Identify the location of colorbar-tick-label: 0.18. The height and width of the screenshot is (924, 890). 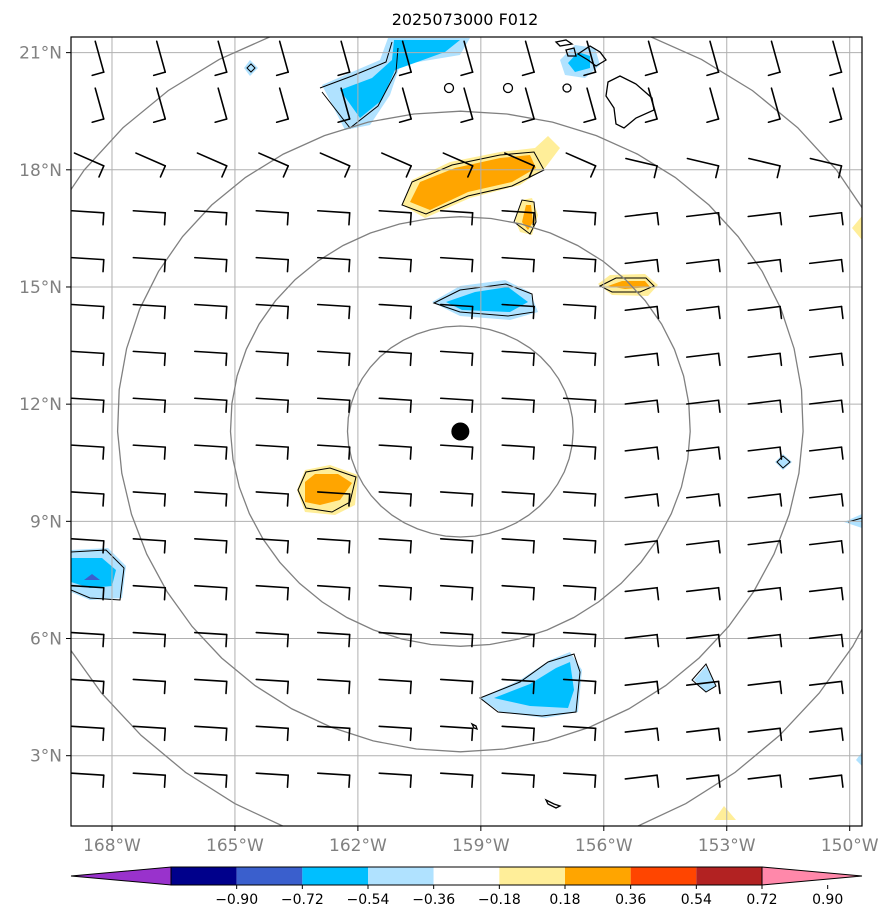
(564, 900).